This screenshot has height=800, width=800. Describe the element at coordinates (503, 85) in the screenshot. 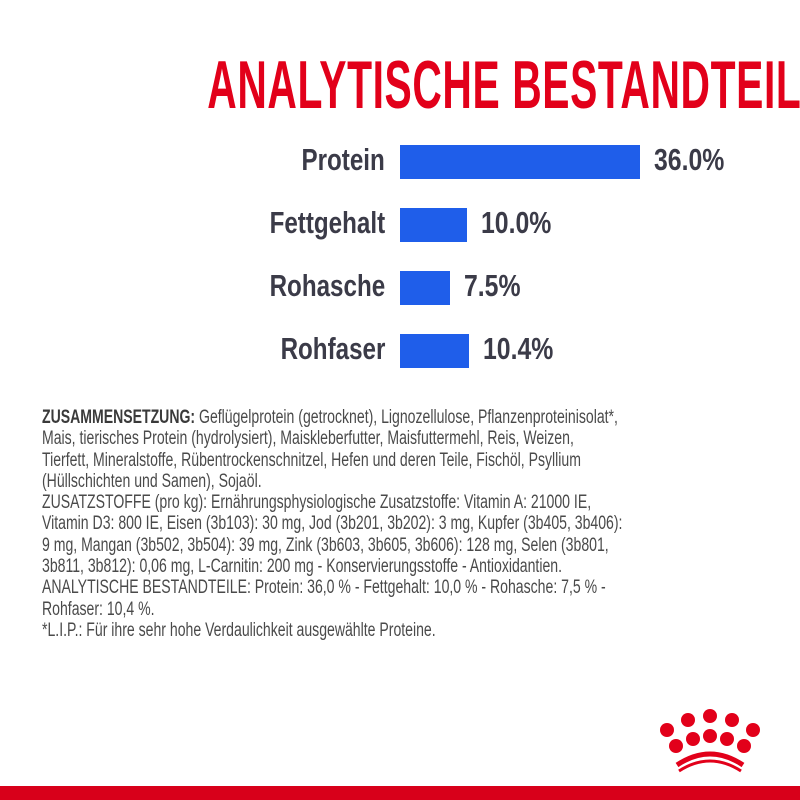

I see `page-title-text: ANALYTISCHE BESTANDTEILE` at that location.